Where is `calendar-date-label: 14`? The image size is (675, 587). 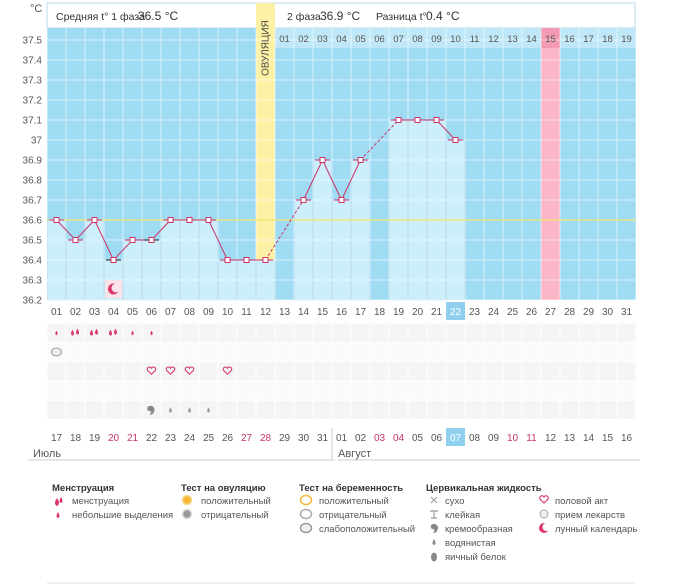
calendar-date-label: 14 is located at coordinates (589, 438).